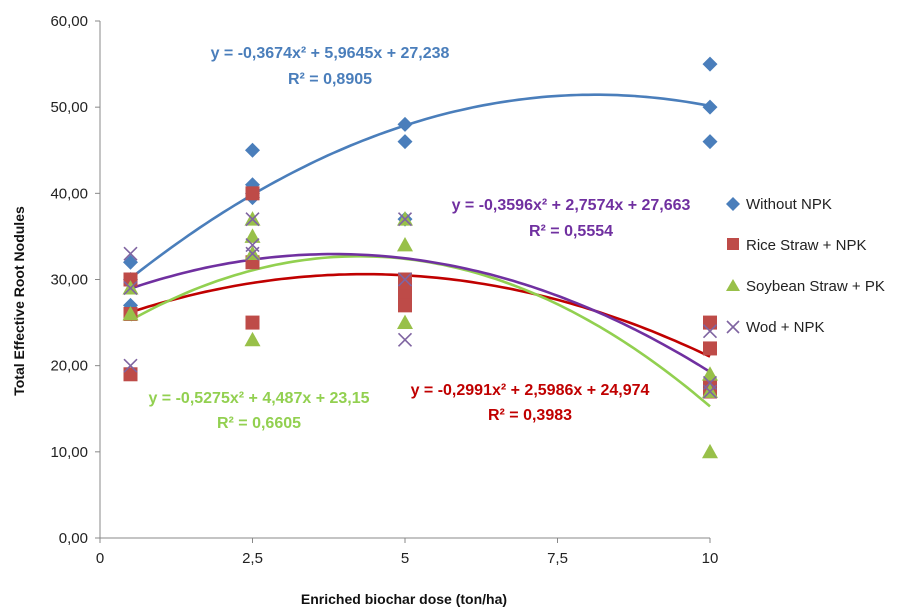 The height and width of the screenshot is (612, 912). What do you see at coordinates (259, 423) in the screenshot?
I see `r2-soybean-straw-pk: R² = 0,6605` at bounding box center [259, 423].